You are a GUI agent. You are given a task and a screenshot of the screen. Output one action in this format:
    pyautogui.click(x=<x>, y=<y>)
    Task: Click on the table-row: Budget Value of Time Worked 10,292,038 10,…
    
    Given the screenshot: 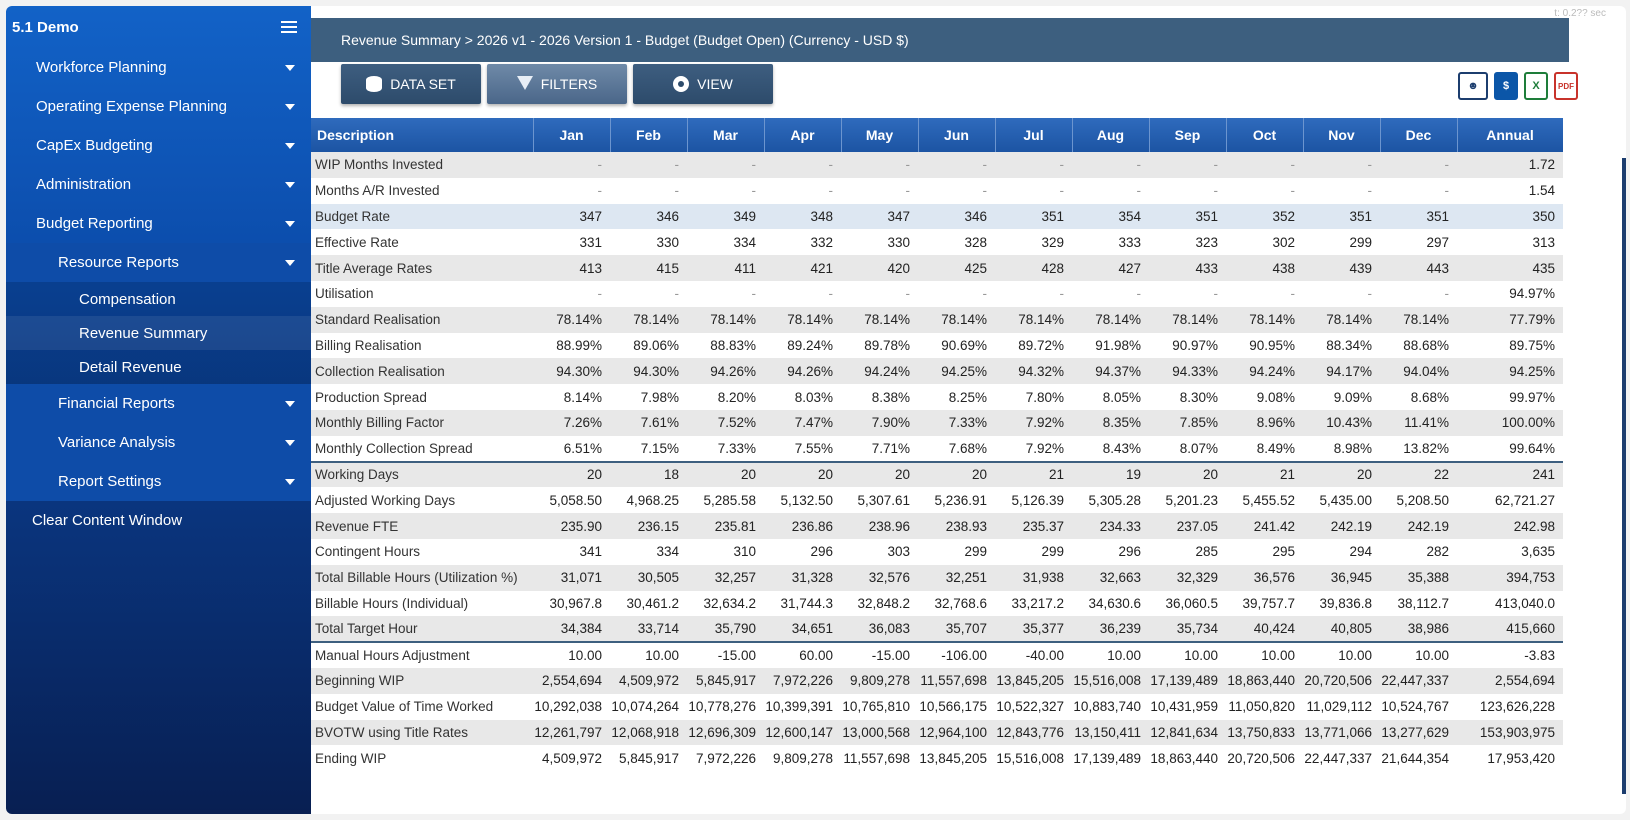 What is the action you would take?
    pyautogui.click(x=937, y=706)
    